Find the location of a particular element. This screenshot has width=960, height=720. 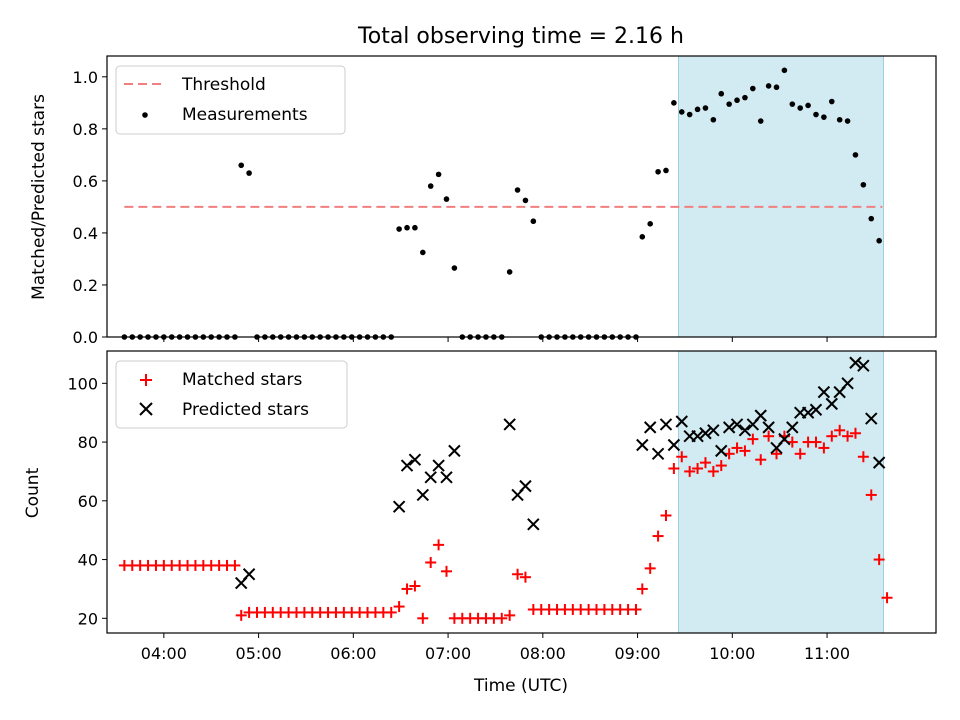

count-x-axis: 04:00 05:00 06:00 07:00 08:00 09:00 10:00 11:00 is located at coordinates (495, 648).